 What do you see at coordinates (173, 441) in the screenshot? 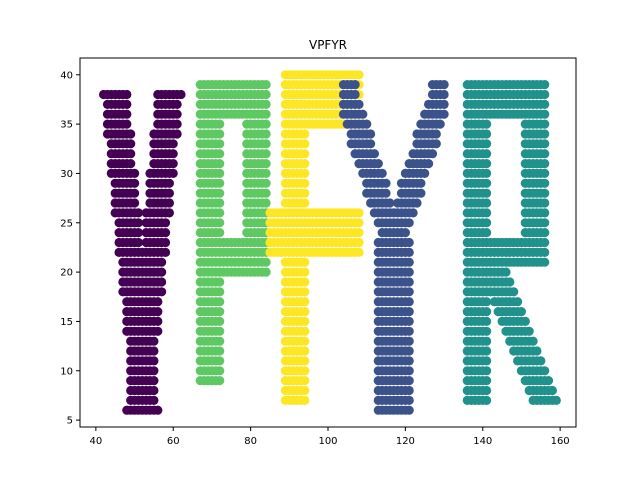
I see `x-tick-label: 60` at bounding box center [173, 441].